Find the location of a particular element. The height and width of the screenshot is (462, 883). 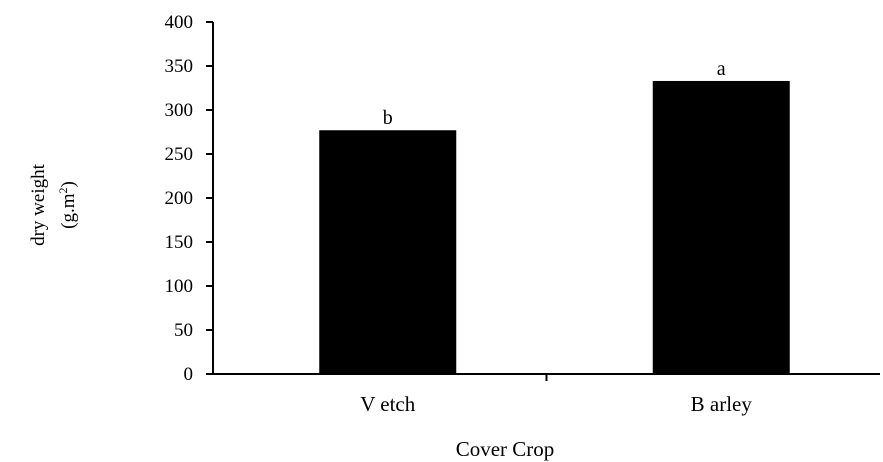

x-category-label: B arley is located at coordinates (722, 404).